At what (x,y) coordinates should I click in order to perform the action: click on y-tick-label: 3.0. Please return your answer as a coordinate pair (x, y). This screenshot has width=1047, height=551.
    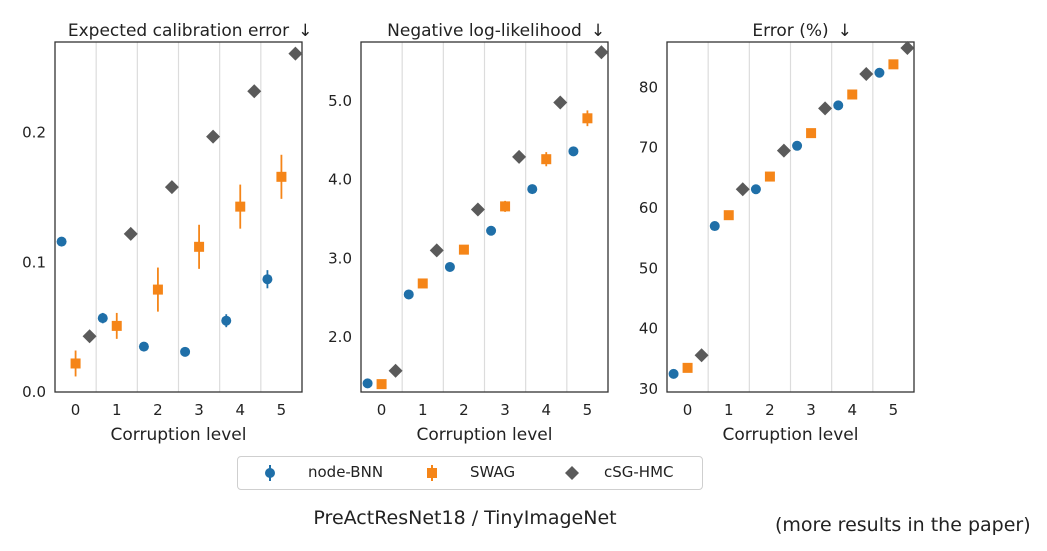
    Looking at the image, I should click on (340, 258).